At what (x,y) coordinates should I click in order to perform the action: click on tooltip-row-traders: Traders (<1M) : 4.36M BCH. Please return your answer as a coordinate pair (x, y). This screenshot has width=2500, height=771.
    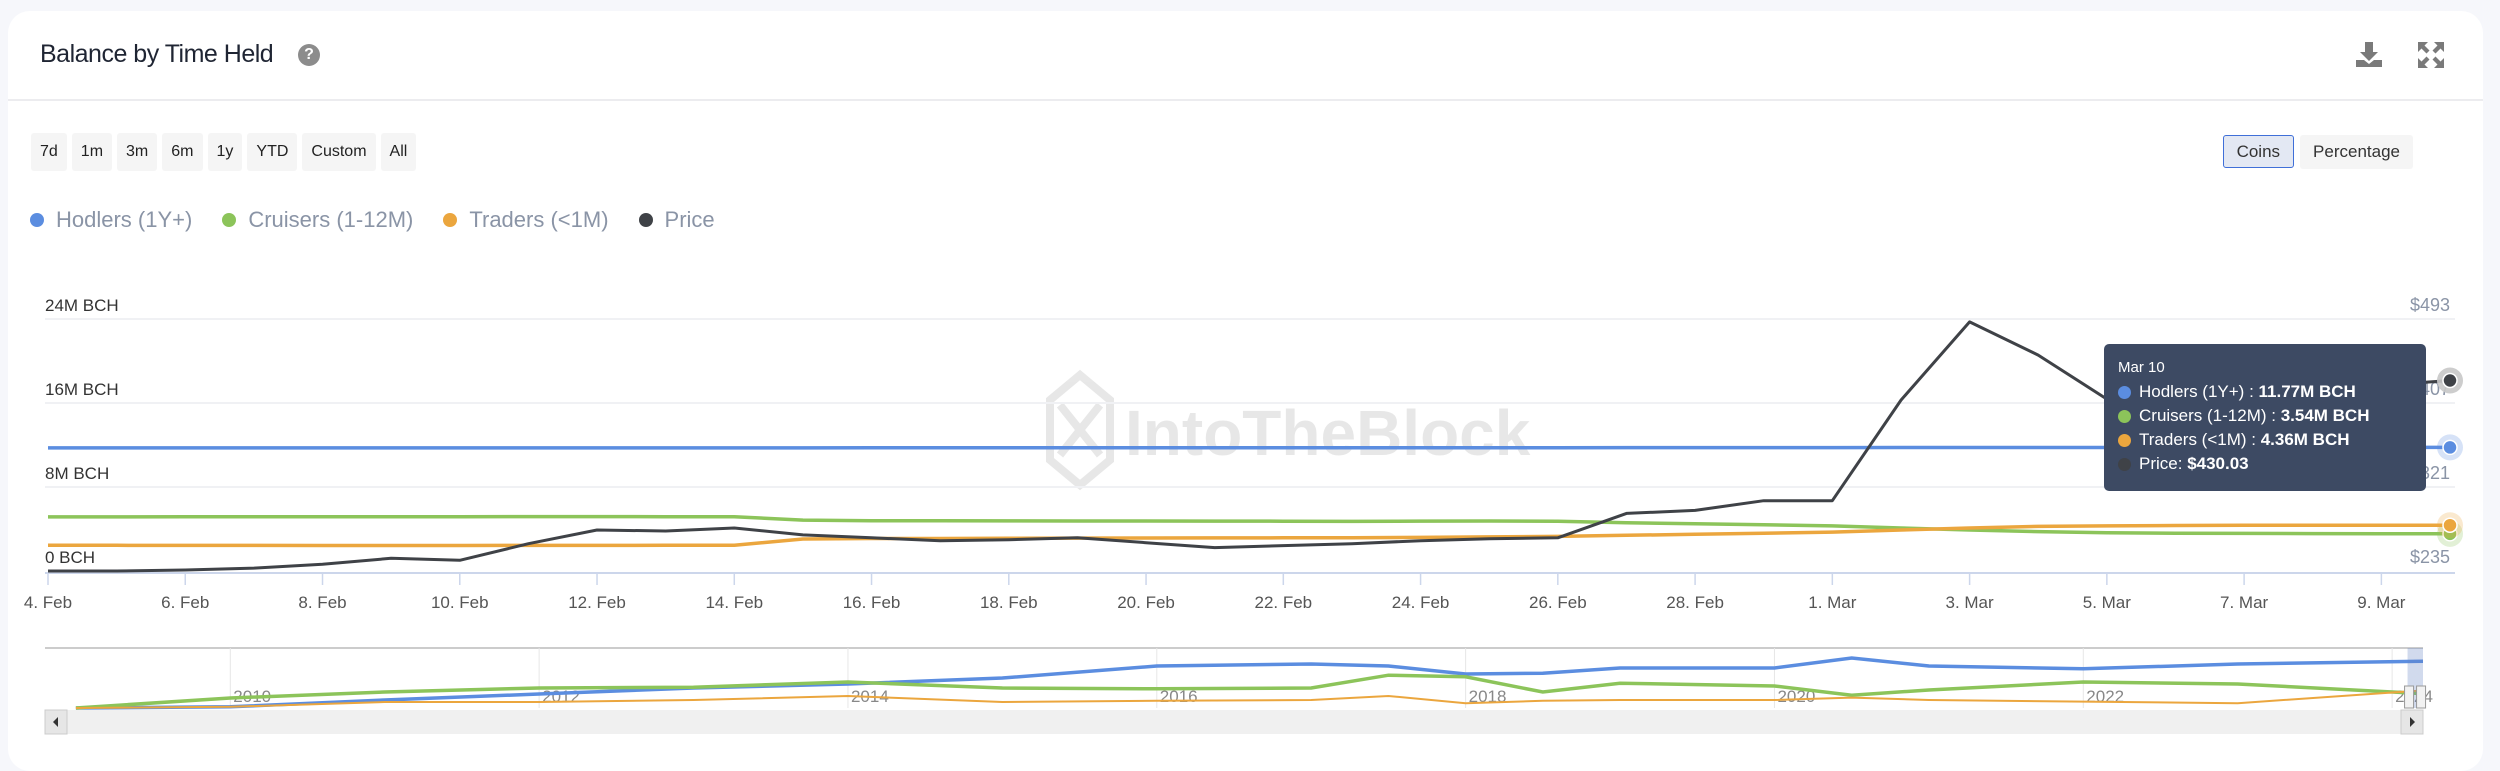
    Looking at the image, I should click on (2265, 440).